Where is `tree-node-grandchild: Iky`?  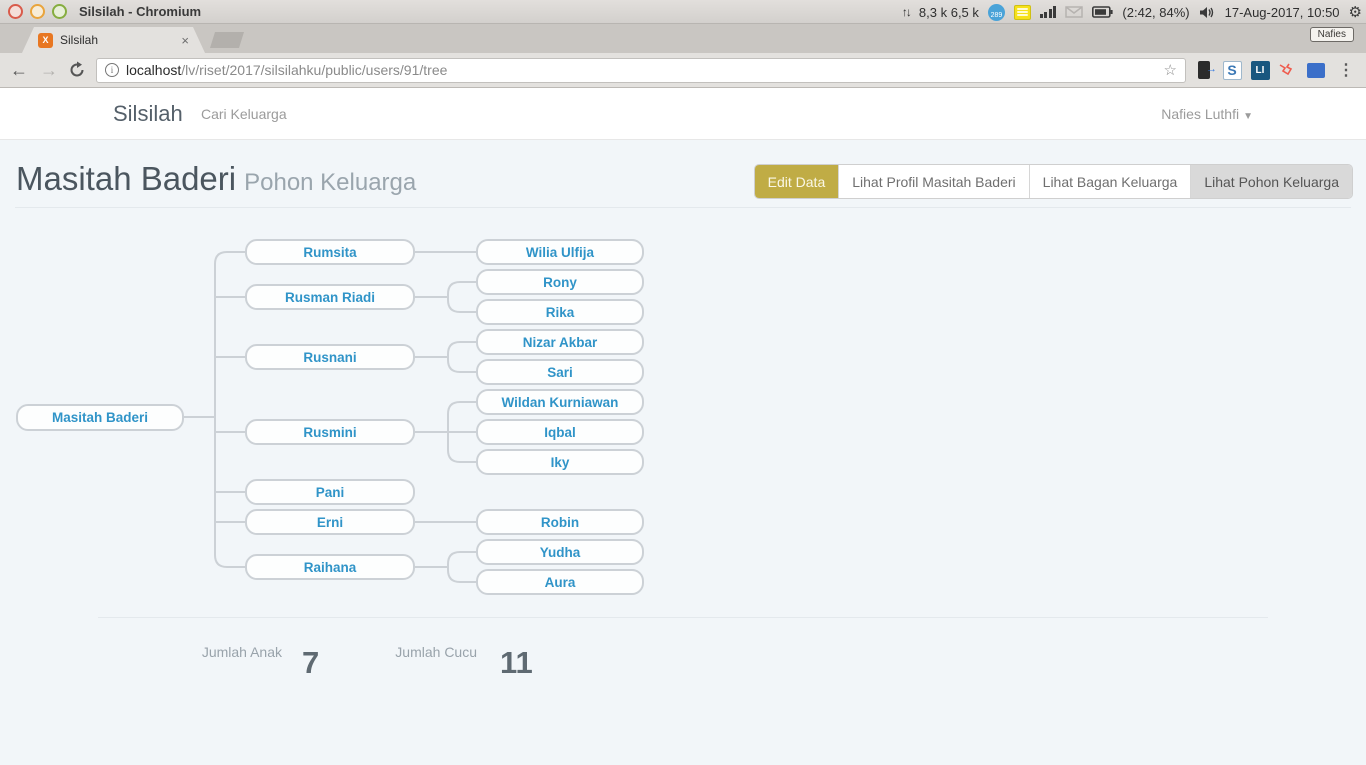 tree-node-grandchild: Iky is located at coordinates (560, 462).